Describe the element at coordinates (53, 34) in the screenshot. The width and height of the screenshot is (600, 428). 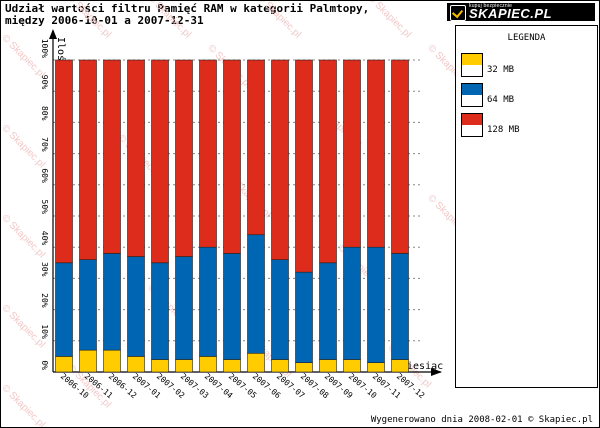
I see `y-axis-arrow` at that location.